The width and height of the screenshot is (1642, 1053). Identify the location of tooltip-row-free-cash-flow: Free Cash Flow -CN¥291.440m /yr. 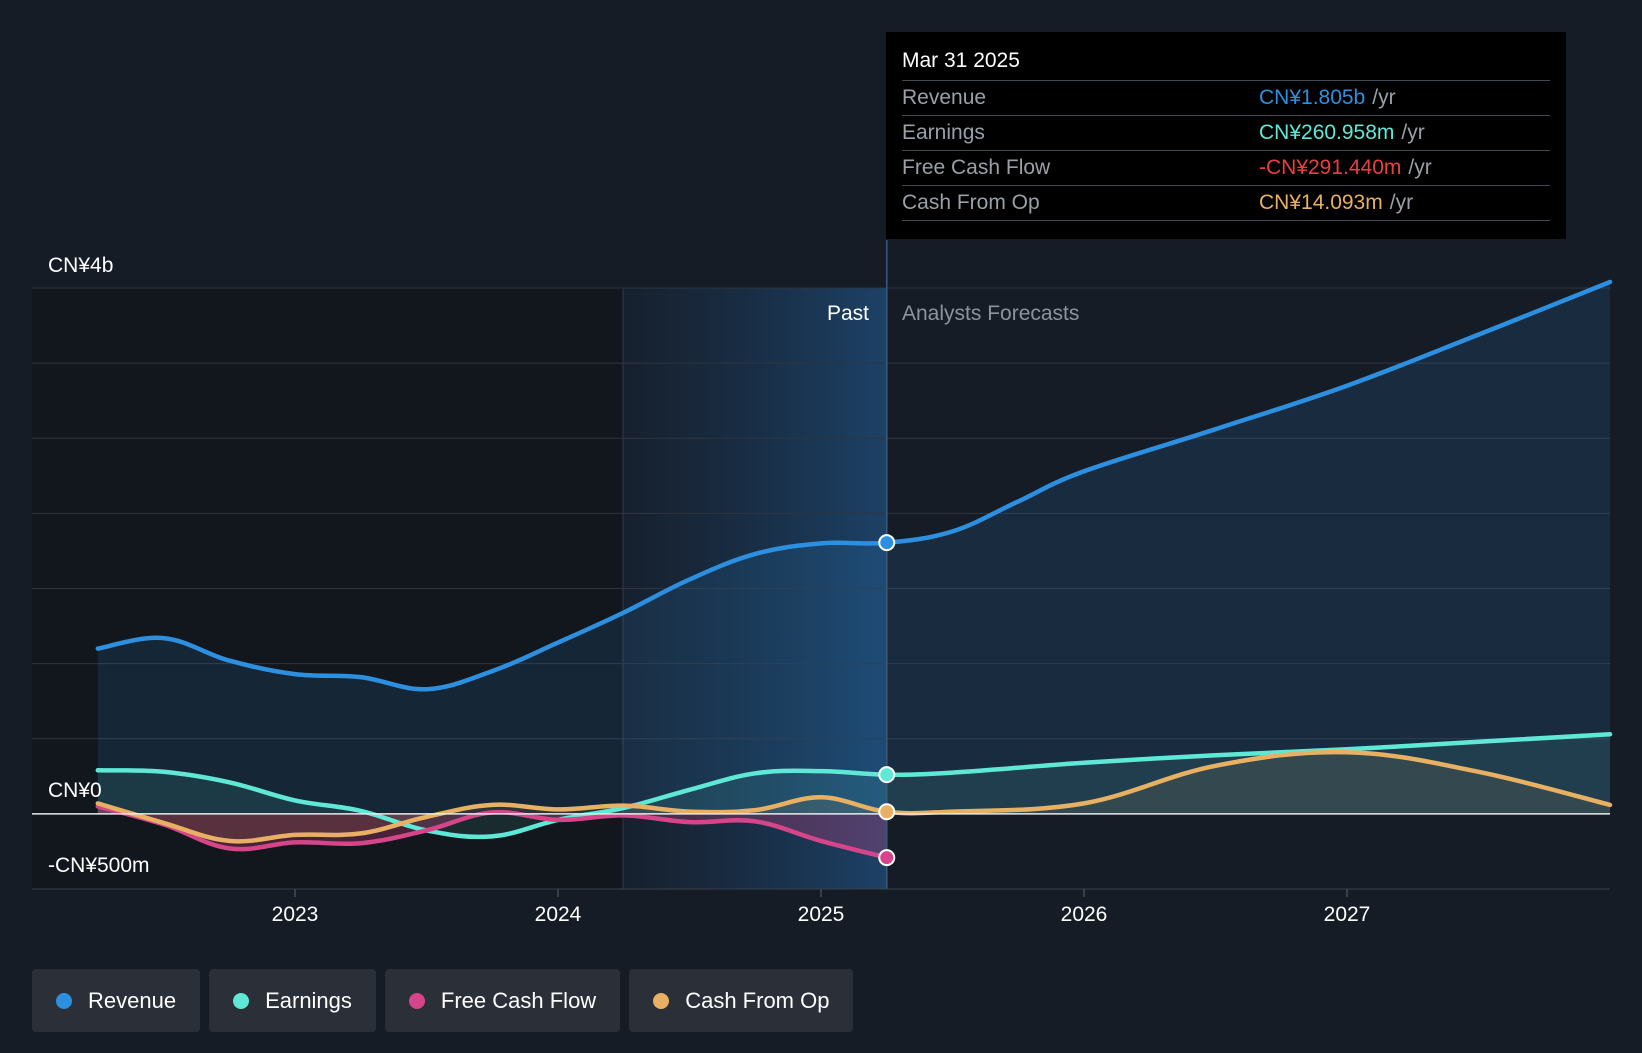
(1226, 168).